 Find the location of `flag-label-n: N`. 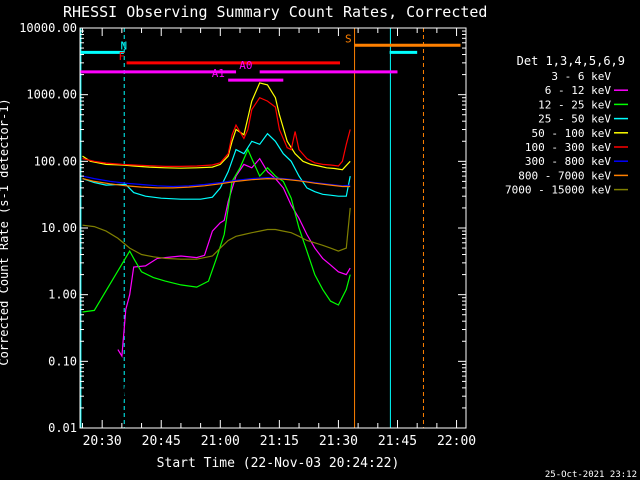

flag-label-n: N is located at coordinates (124, 45).